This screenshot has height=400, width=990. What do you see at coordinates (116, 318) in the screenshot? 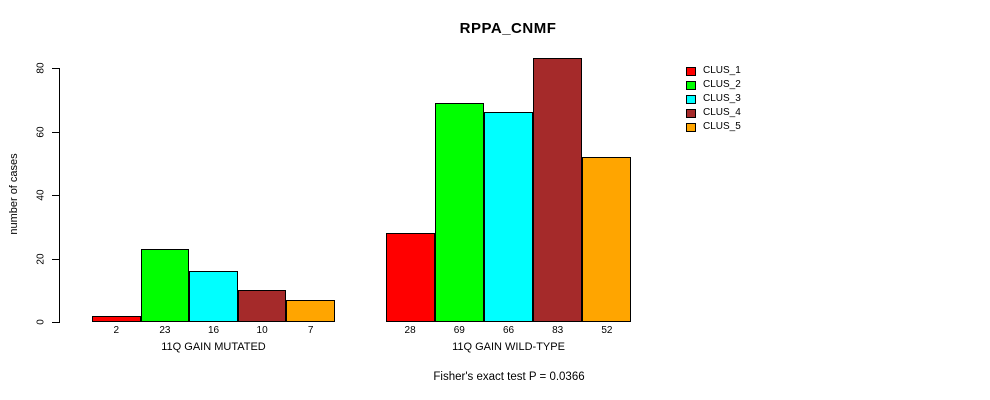
I see `bar-clus_1-mutated` at bounding box center [116, 318].